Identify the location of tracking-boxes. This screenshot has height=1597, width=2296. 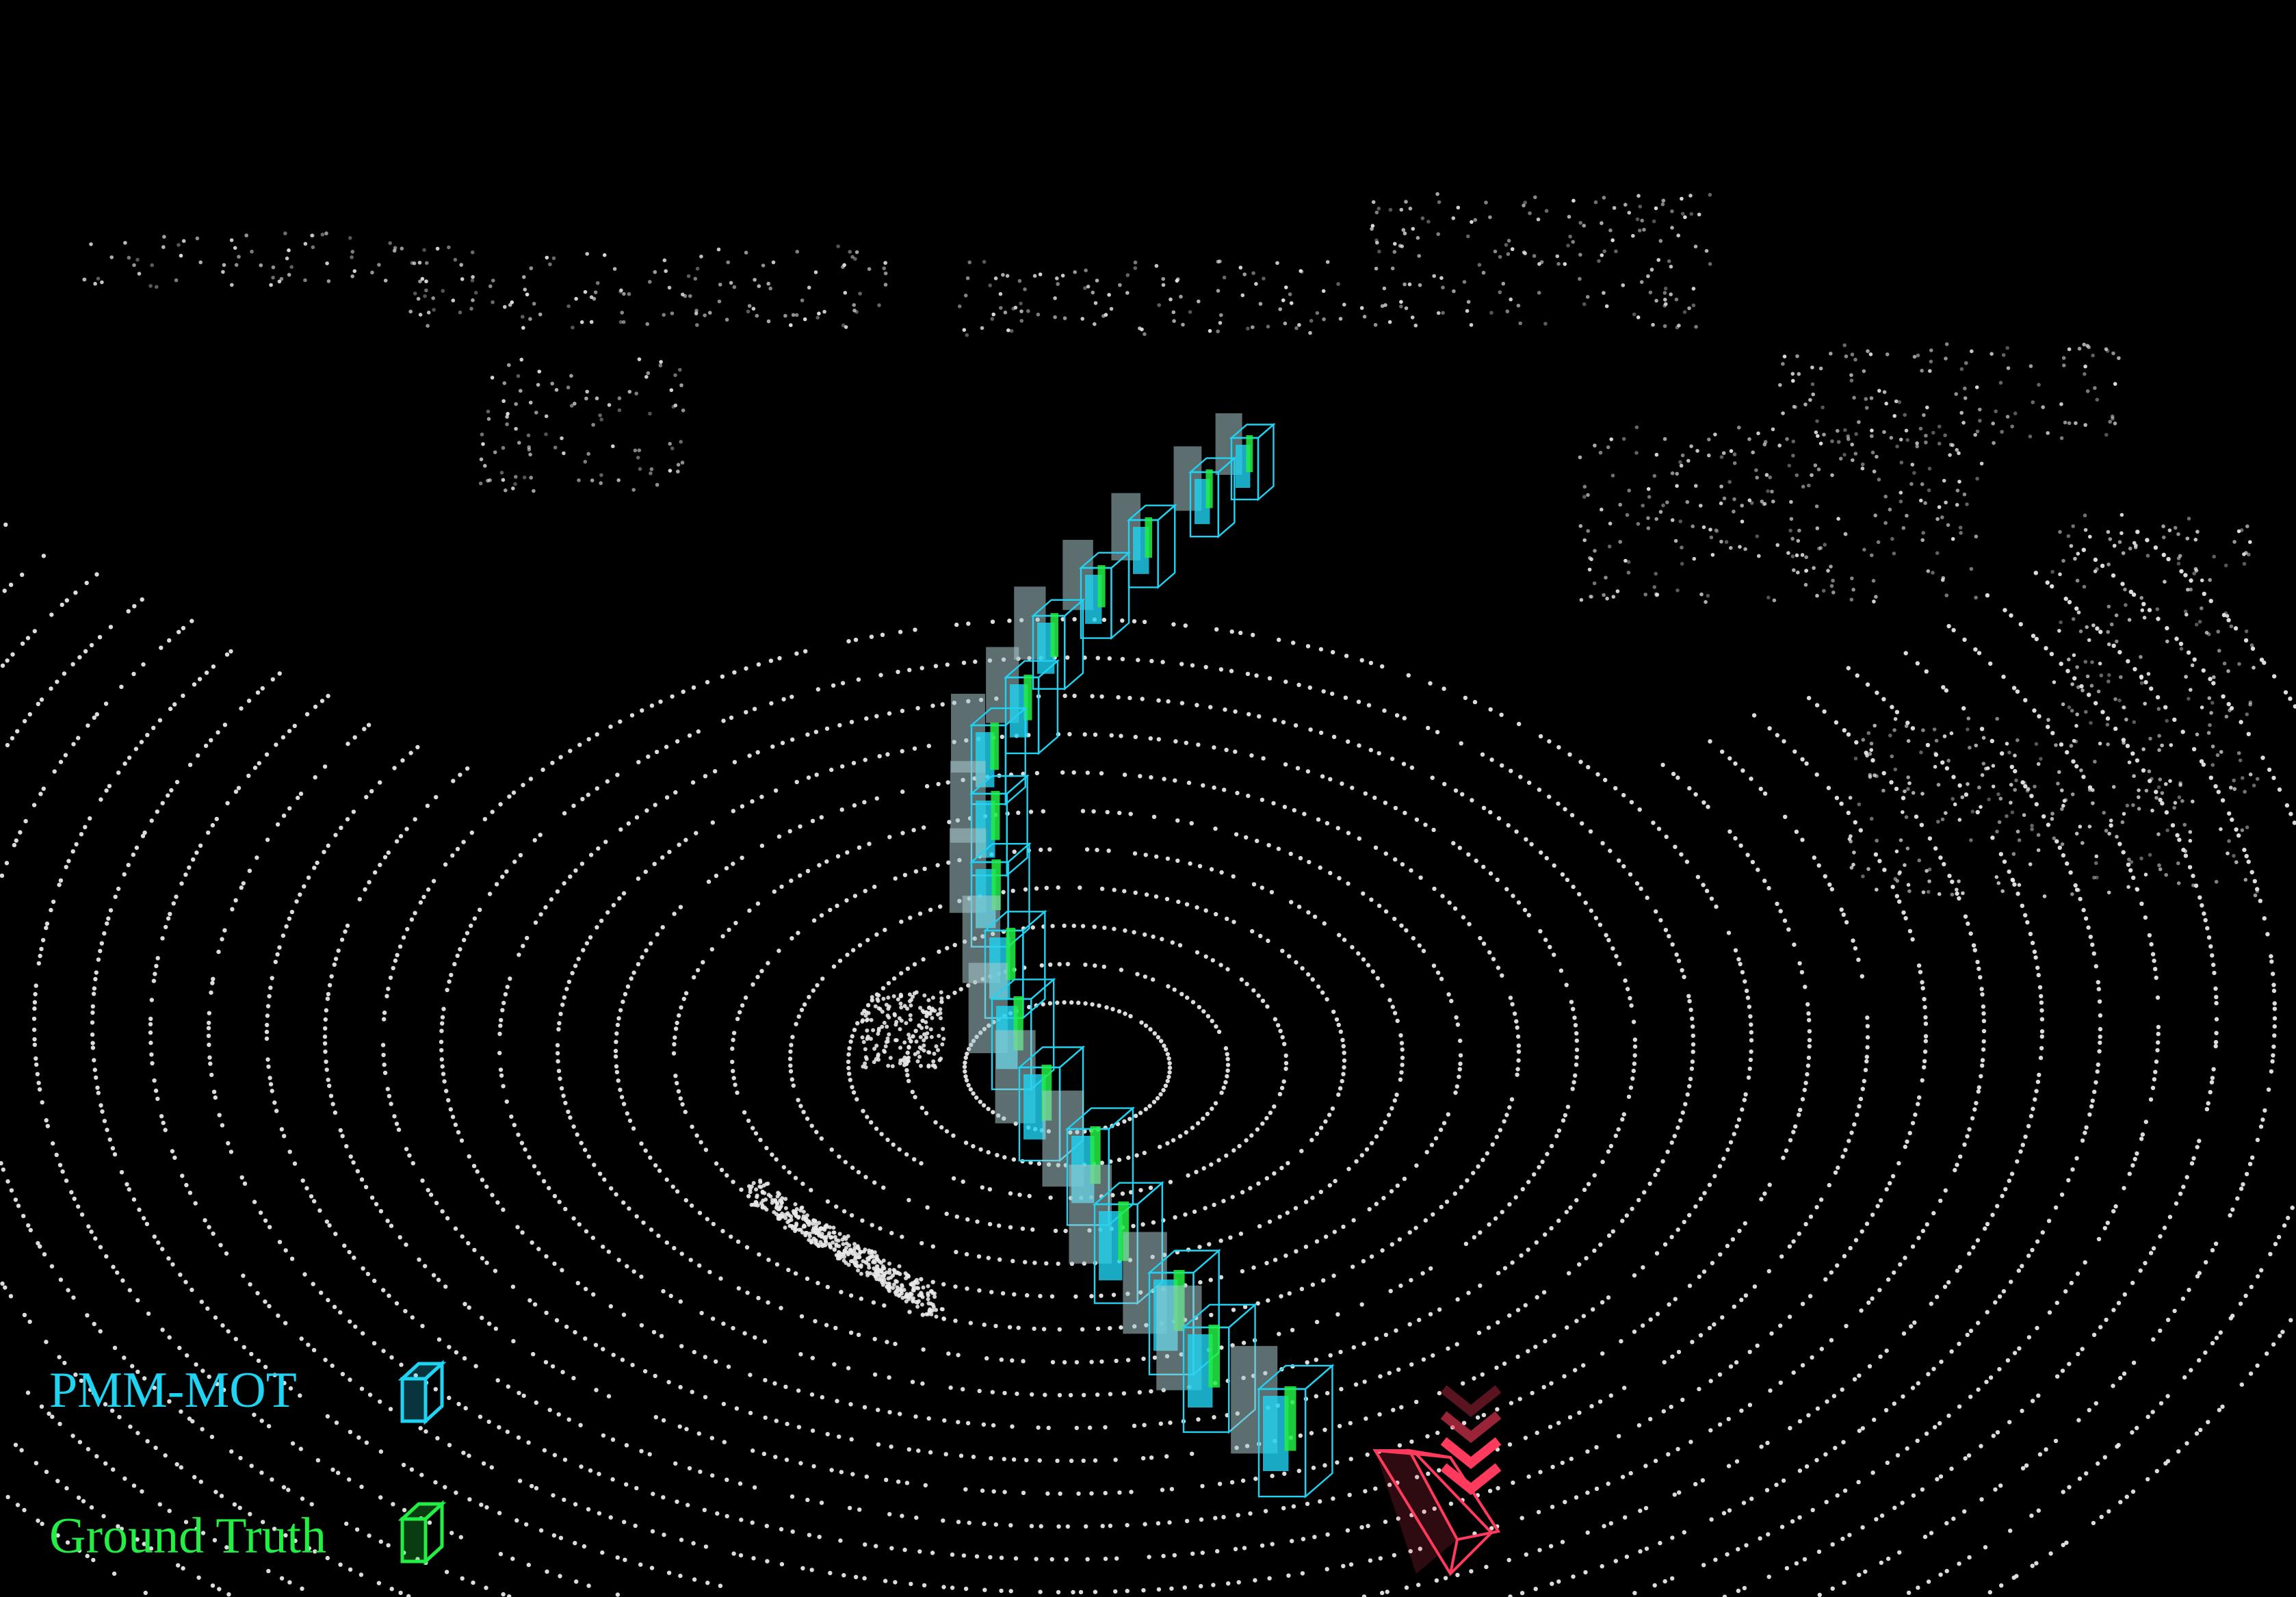
(1142, 955).